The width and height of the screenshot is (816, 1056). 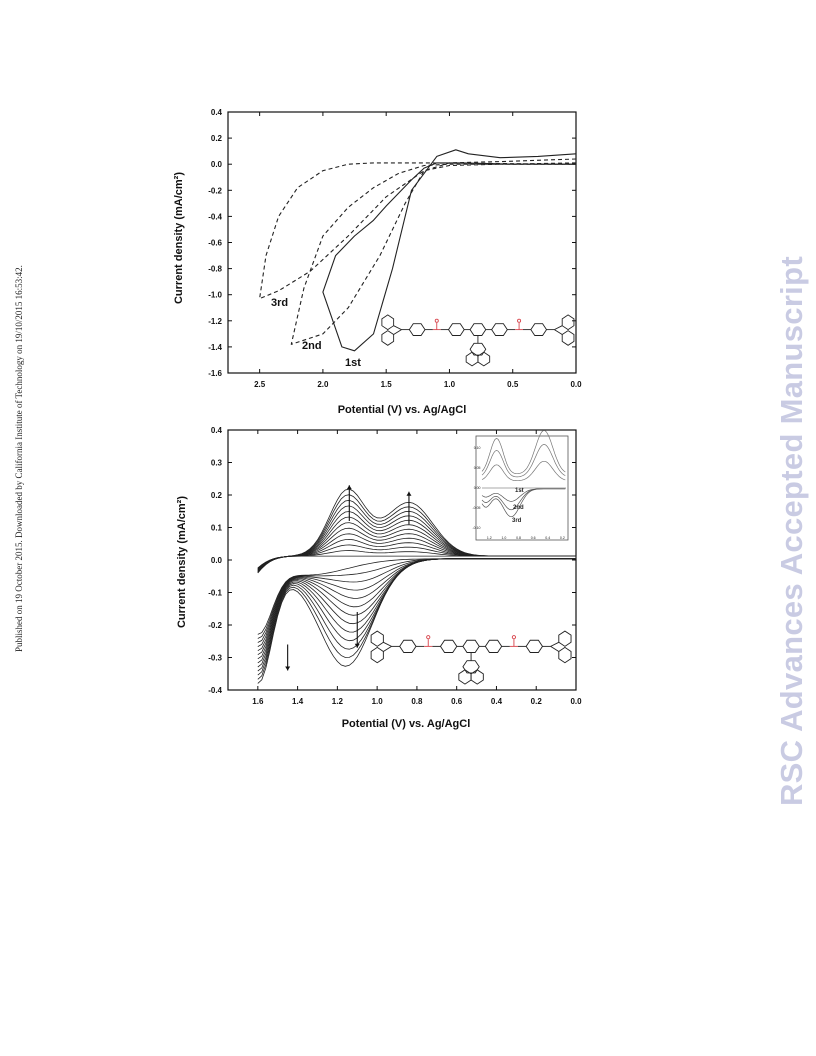 I want to click on y-tick-label: -0.2, so click(x=215, y=190).